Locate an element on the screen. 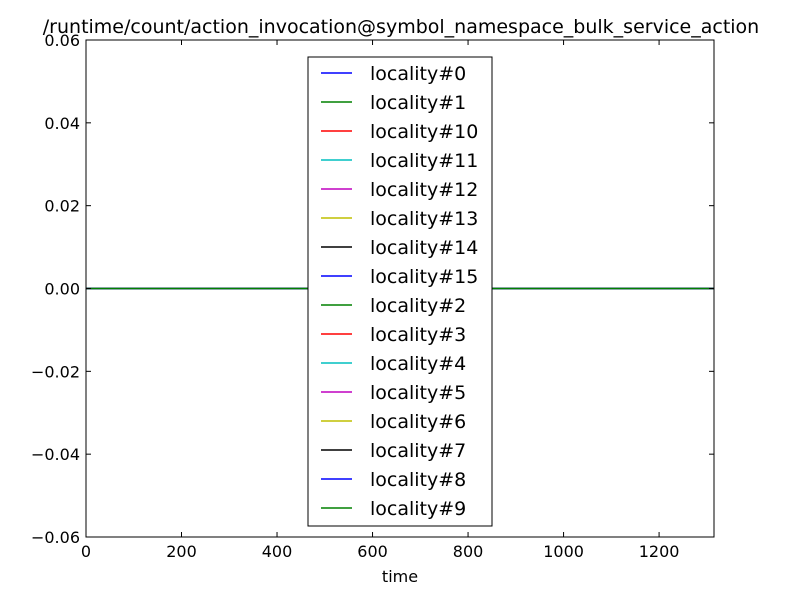 This screenshot has height=600, width=800. legend-label-3: locality#11 is located at coordinates (424, 161).